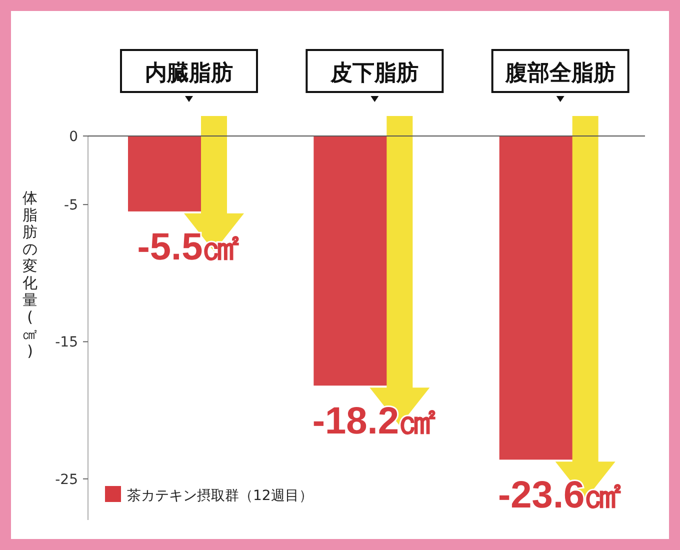 The height and width of the screenshot is (550, 680). I want to click on data-label: -5.5㎠, so click(189, 247).